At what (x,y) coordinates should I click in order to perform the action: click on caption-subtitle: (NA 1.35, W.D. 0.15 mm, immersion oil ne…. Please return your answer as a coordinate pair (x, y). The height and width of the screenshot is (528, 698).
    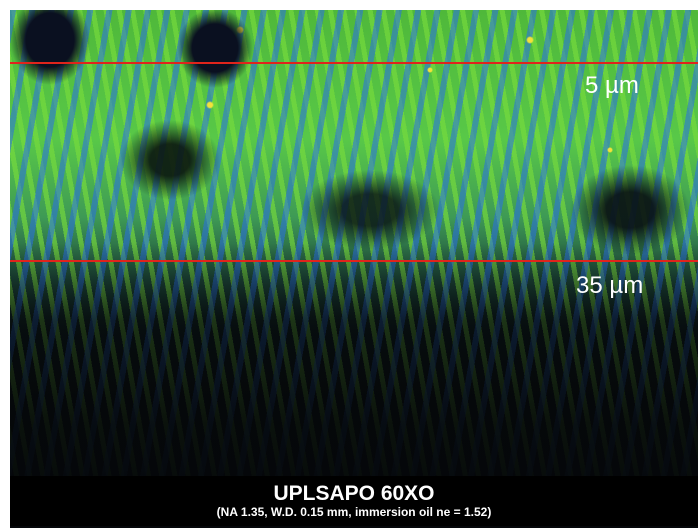
    Looking at the image, I should click on (354, 512).